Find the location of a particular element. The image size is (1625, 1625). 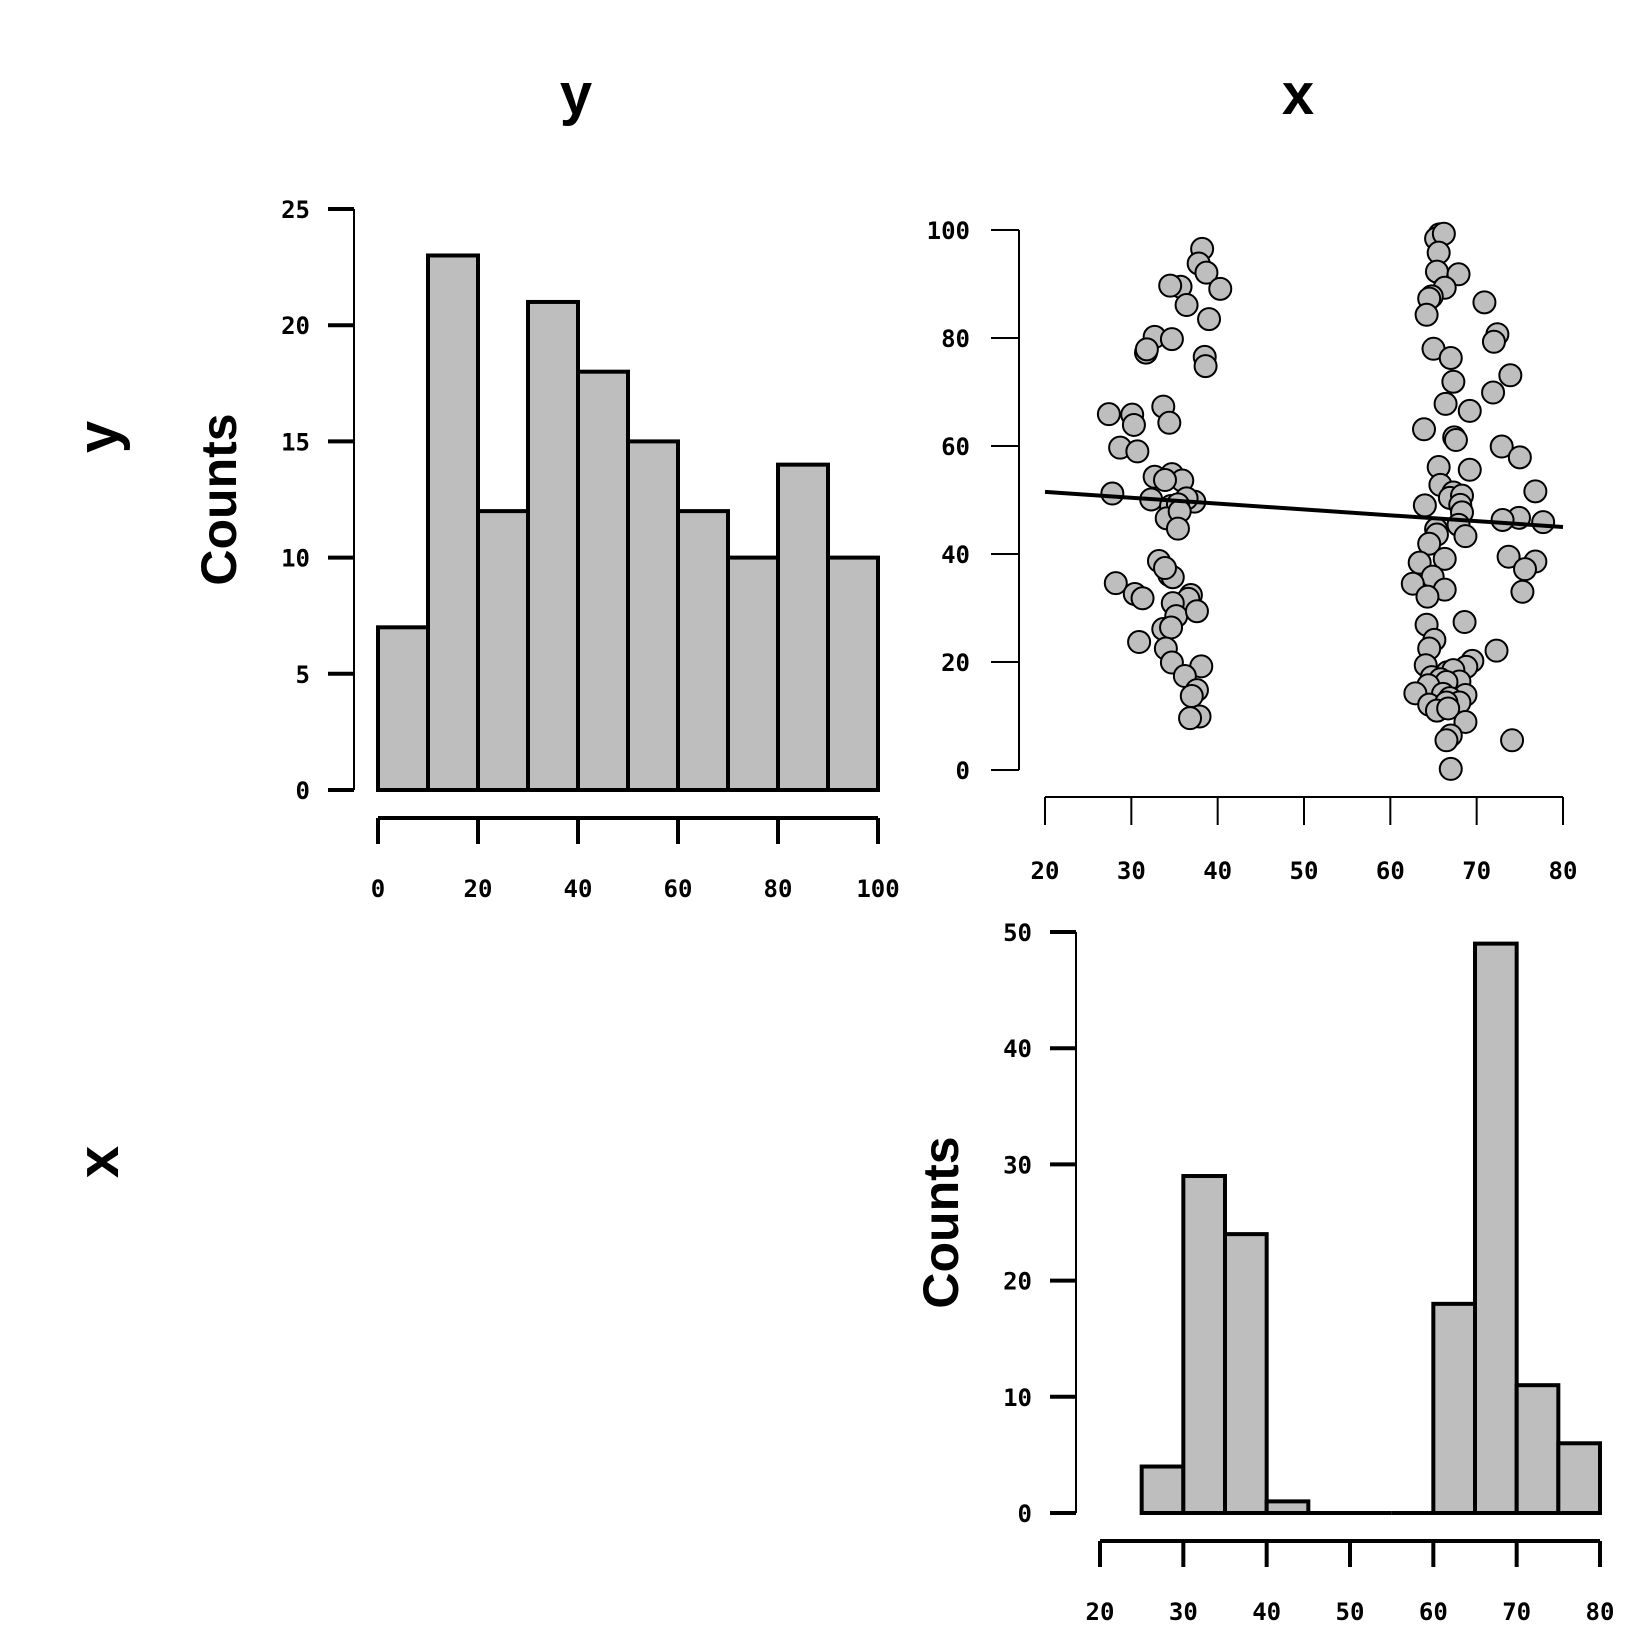

scatter-y-tick-label: 0 is located at coordinates (963, 771).